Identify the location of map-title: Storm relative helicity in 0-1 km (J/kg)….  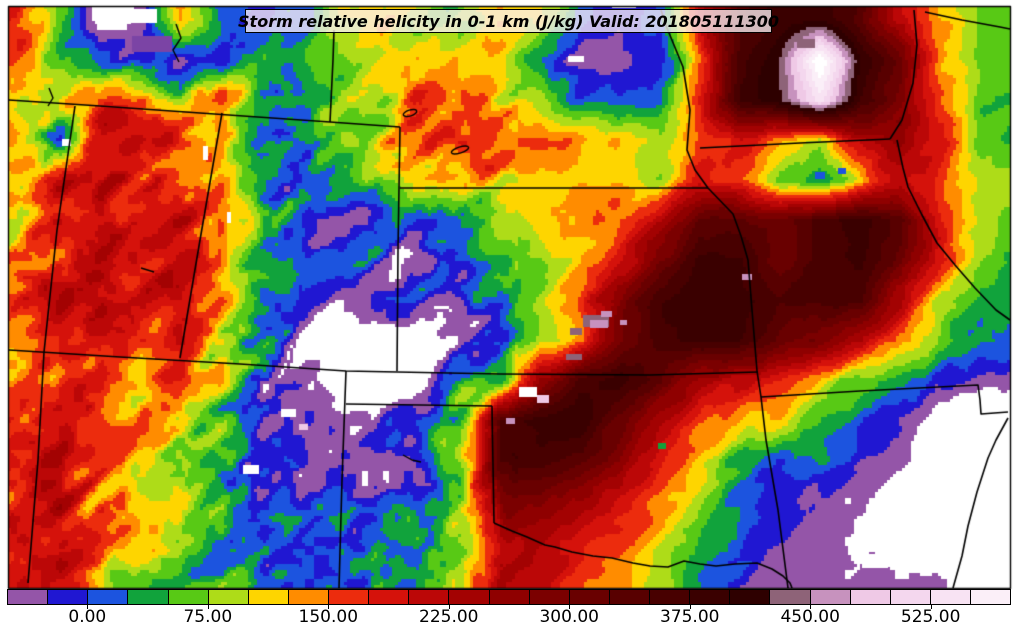
(508, 21).